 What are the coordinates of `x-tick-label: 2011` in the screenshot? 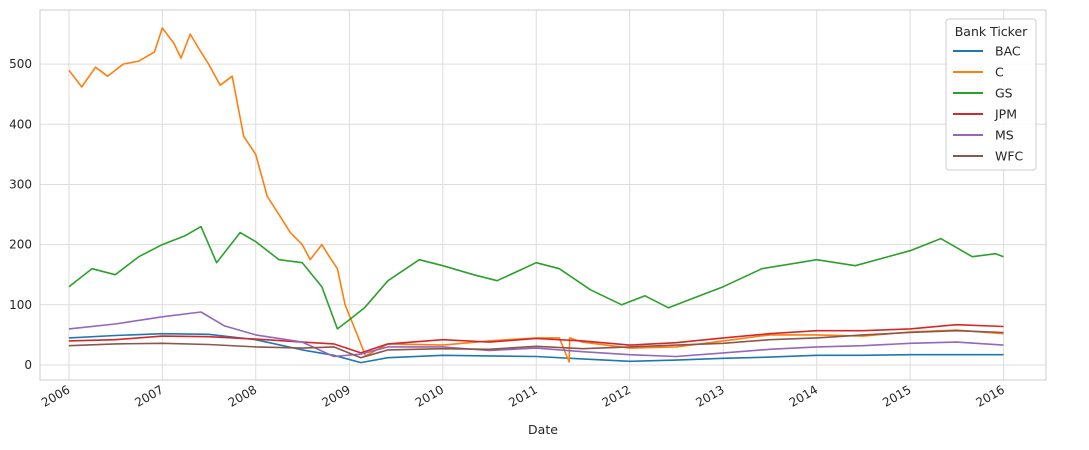 It's located at (522, 395).